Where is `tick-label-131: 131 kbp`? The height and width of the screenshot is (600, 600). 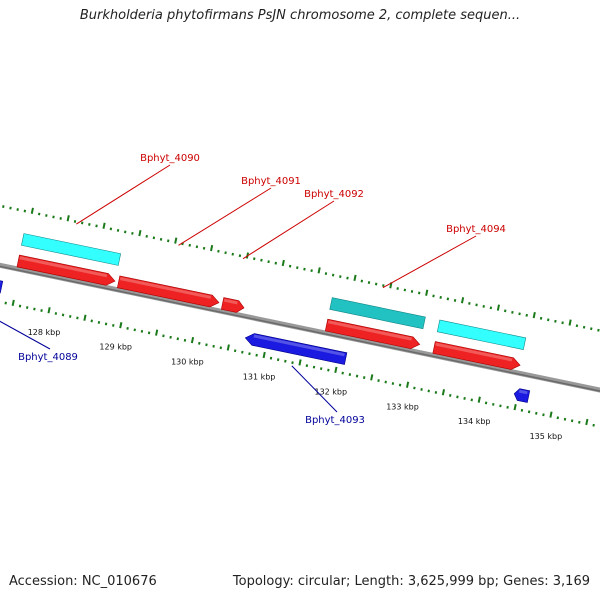 tick-label-131: 131 kbp is located at coordinates (259, 376).